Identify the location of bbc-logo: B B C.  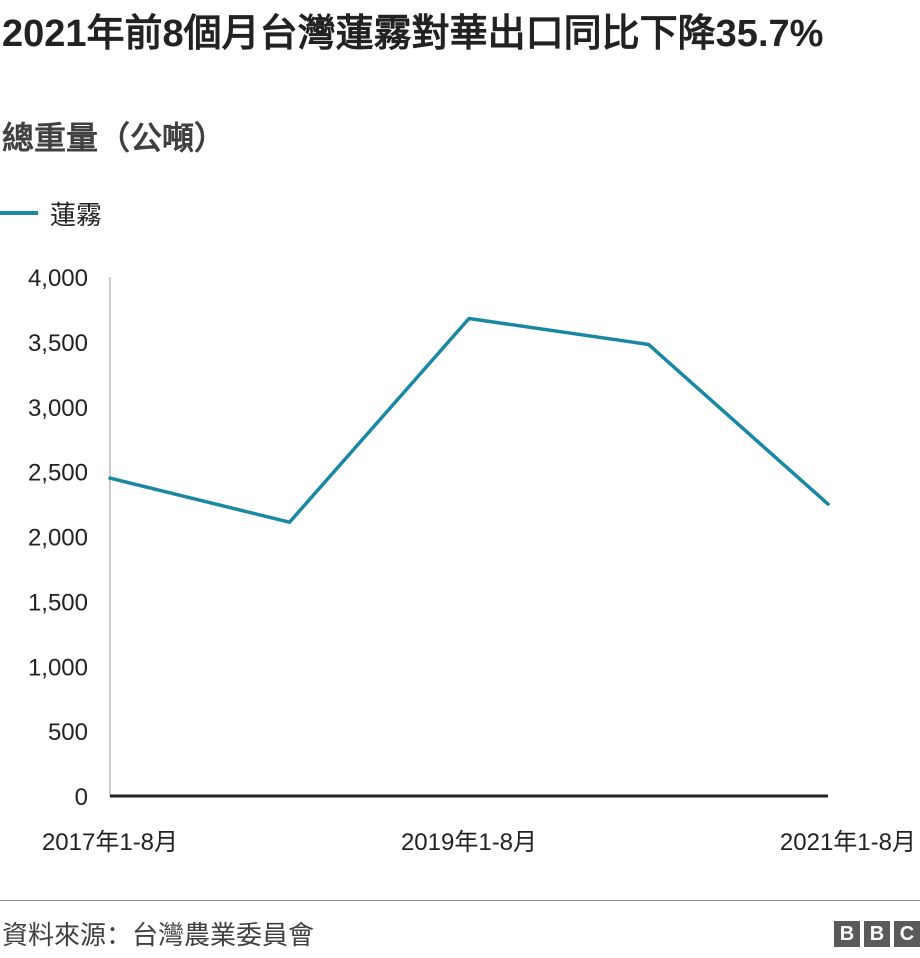
(877, 934).